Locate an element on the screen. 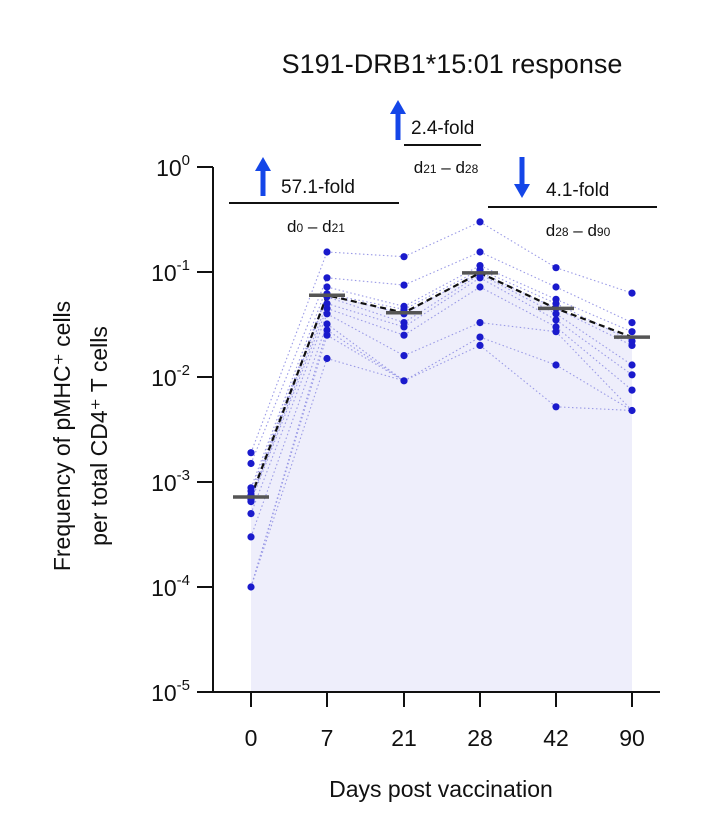 The height and width of the screenshot is (825, 702). y-ticks: 10⁰ 10⁻¹ 10⁻² 10⁻³ 10⁻⁴ 10⁻⁵ is located at coordinates (182, 429).